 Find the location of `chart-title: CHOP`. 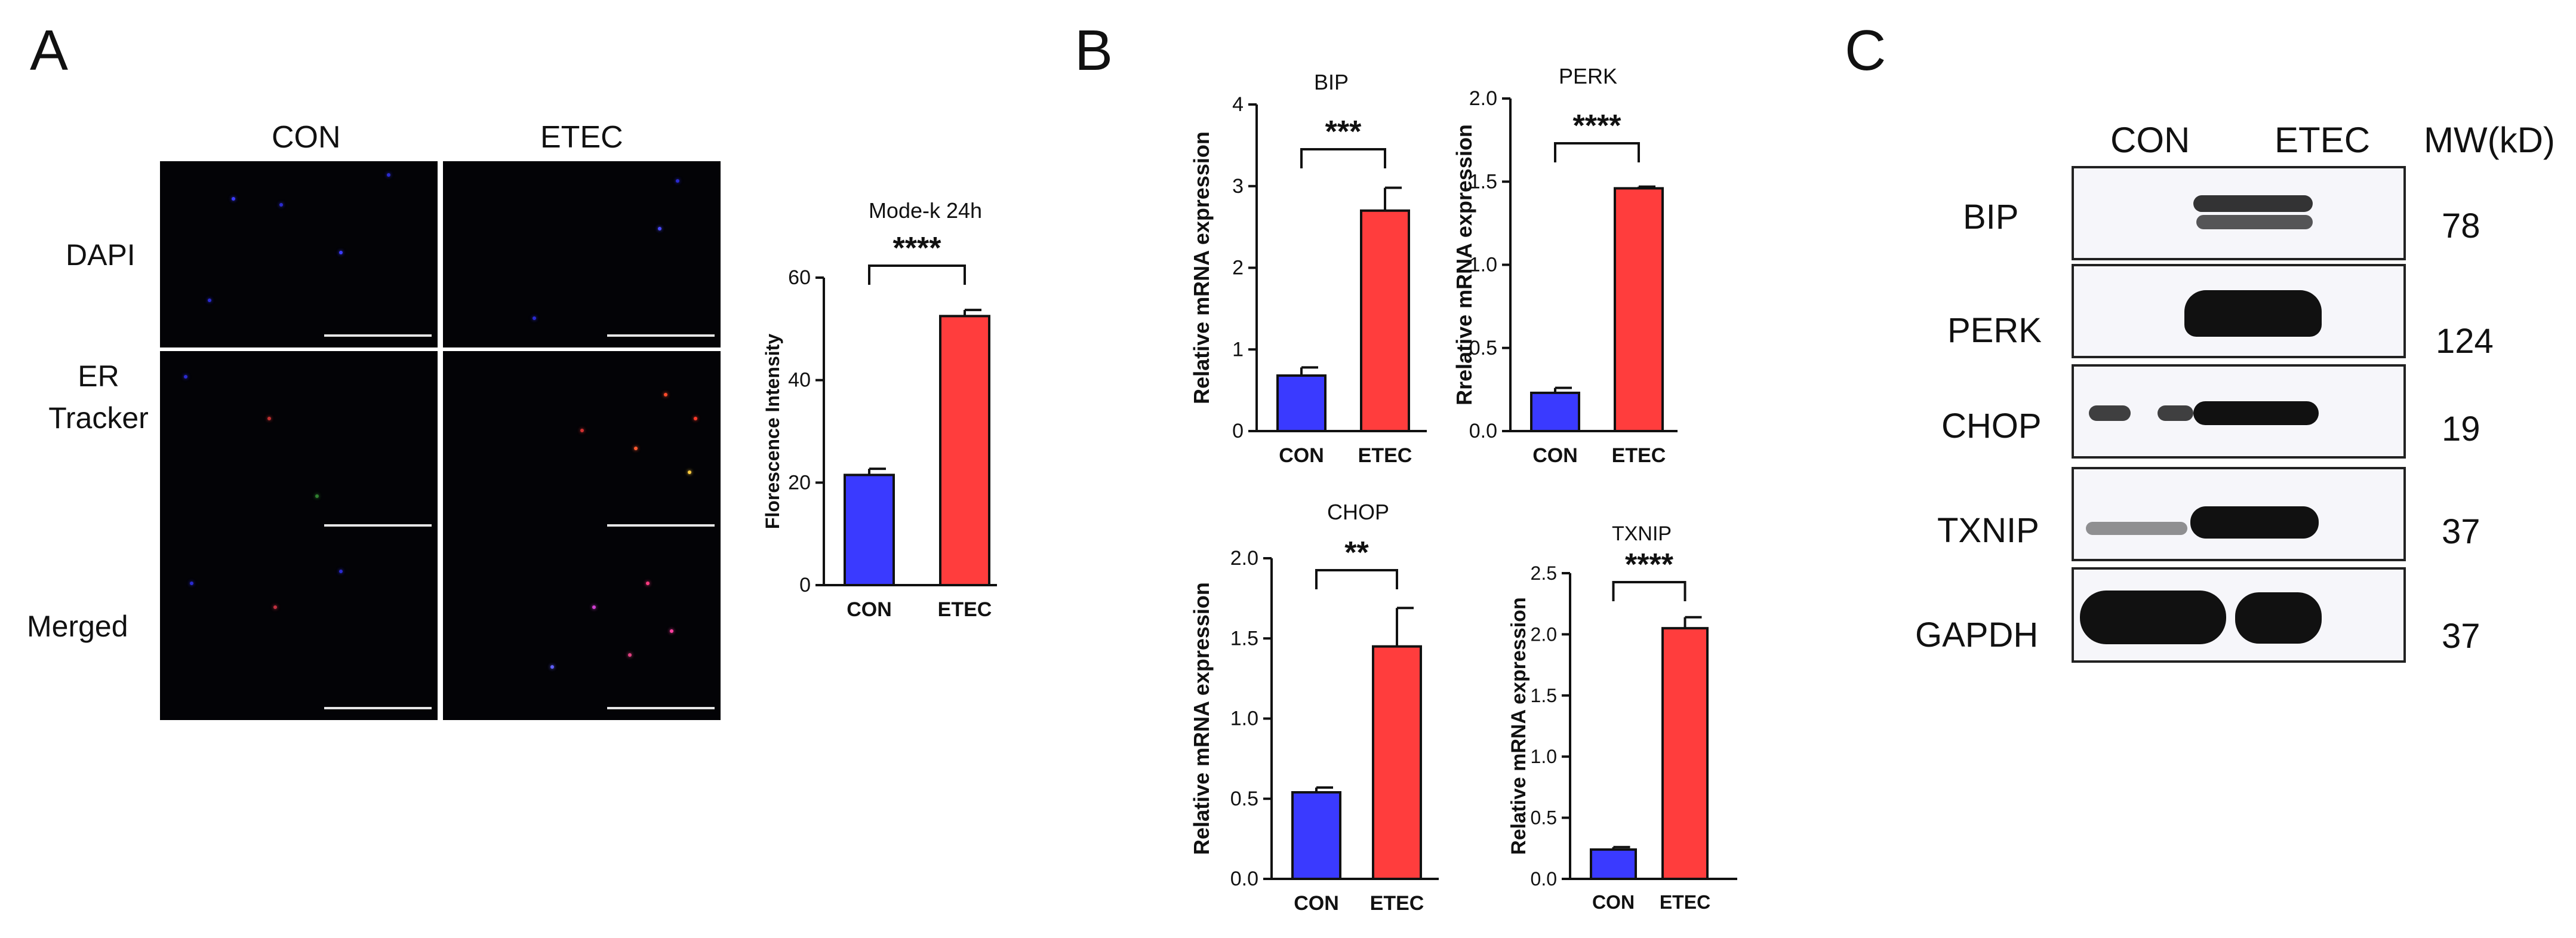

chart-title: CHOP is located at coordinates (1358, 512).